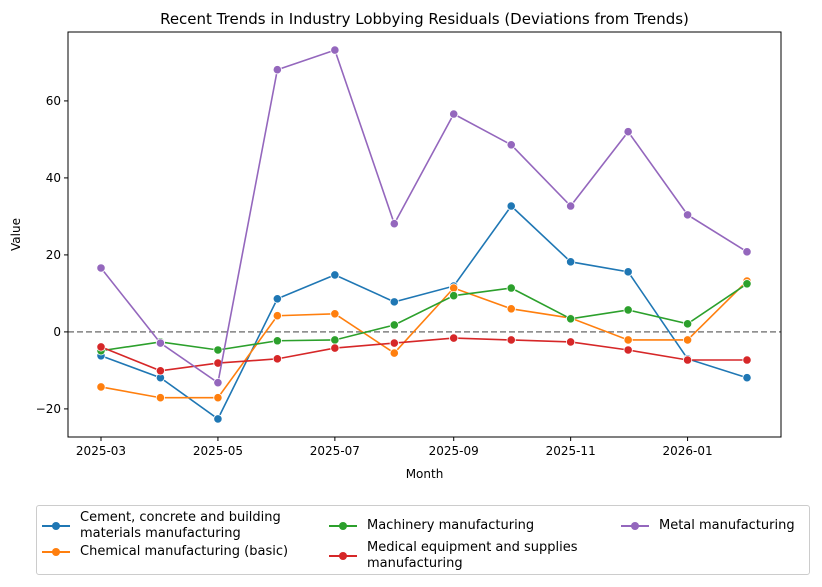 The height and width of the screenshot is (587, 822). Describe the element at coordinates (454, 451) in the screenshot. I see `x-tick-label: 2025-09` at that location.